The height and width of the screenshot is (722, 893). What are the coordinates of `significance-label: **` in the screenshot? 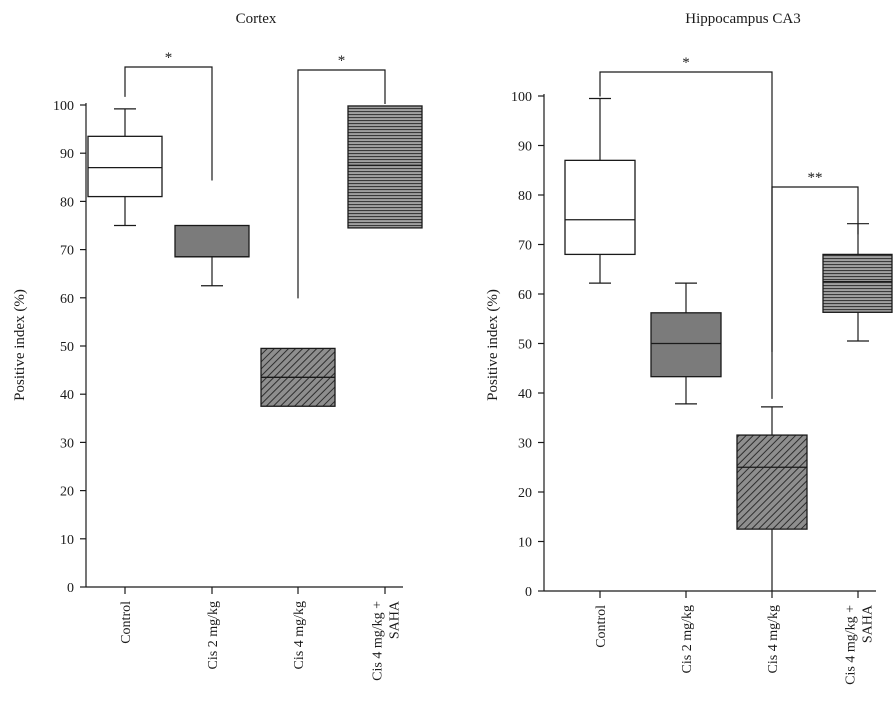 It's located at (815, 178).